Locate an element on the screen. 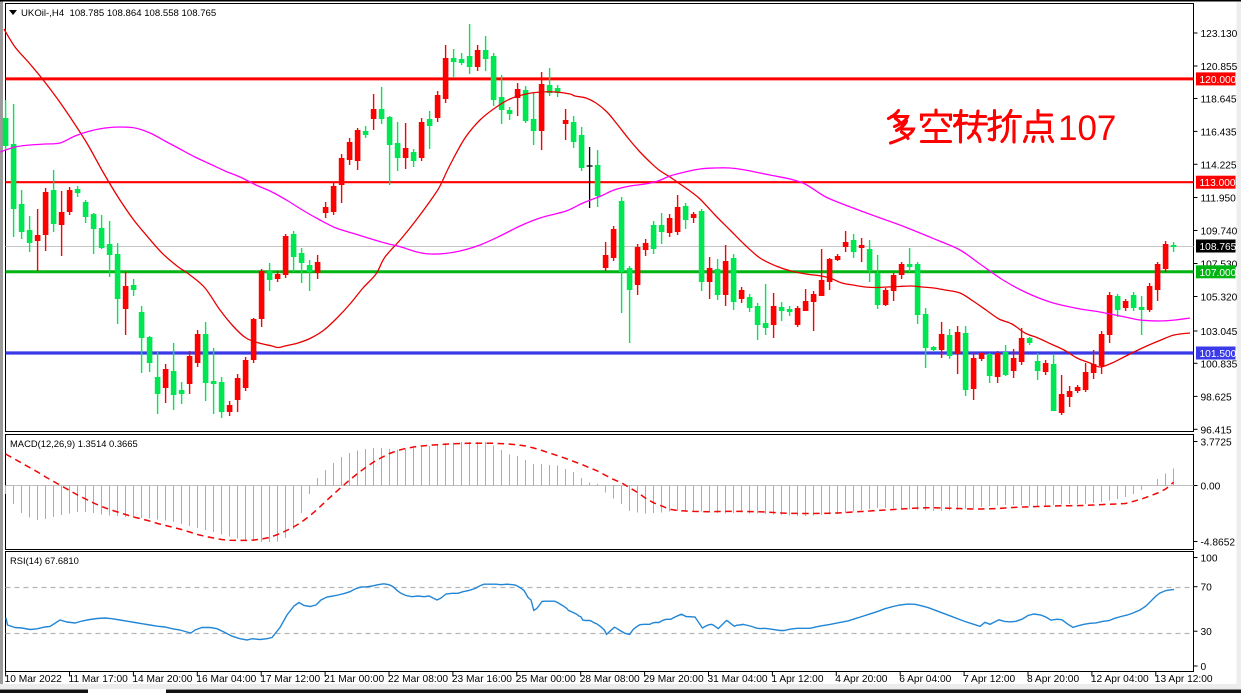 The width and height of the screenshot is (1241, 698). svg-text: 100 is located at coordinates (1209, 559).